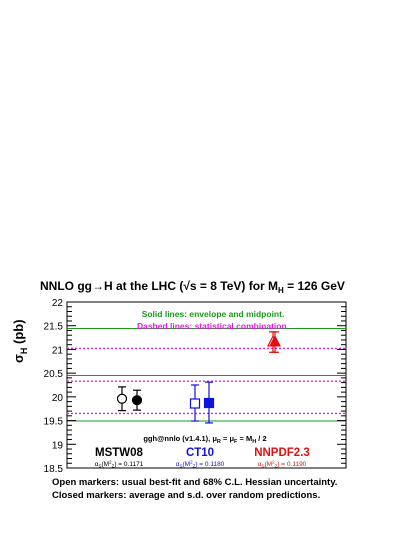  I want to click on group-alpha-ct10: αS(M2Z) = 0.1180, so click(200, 464).